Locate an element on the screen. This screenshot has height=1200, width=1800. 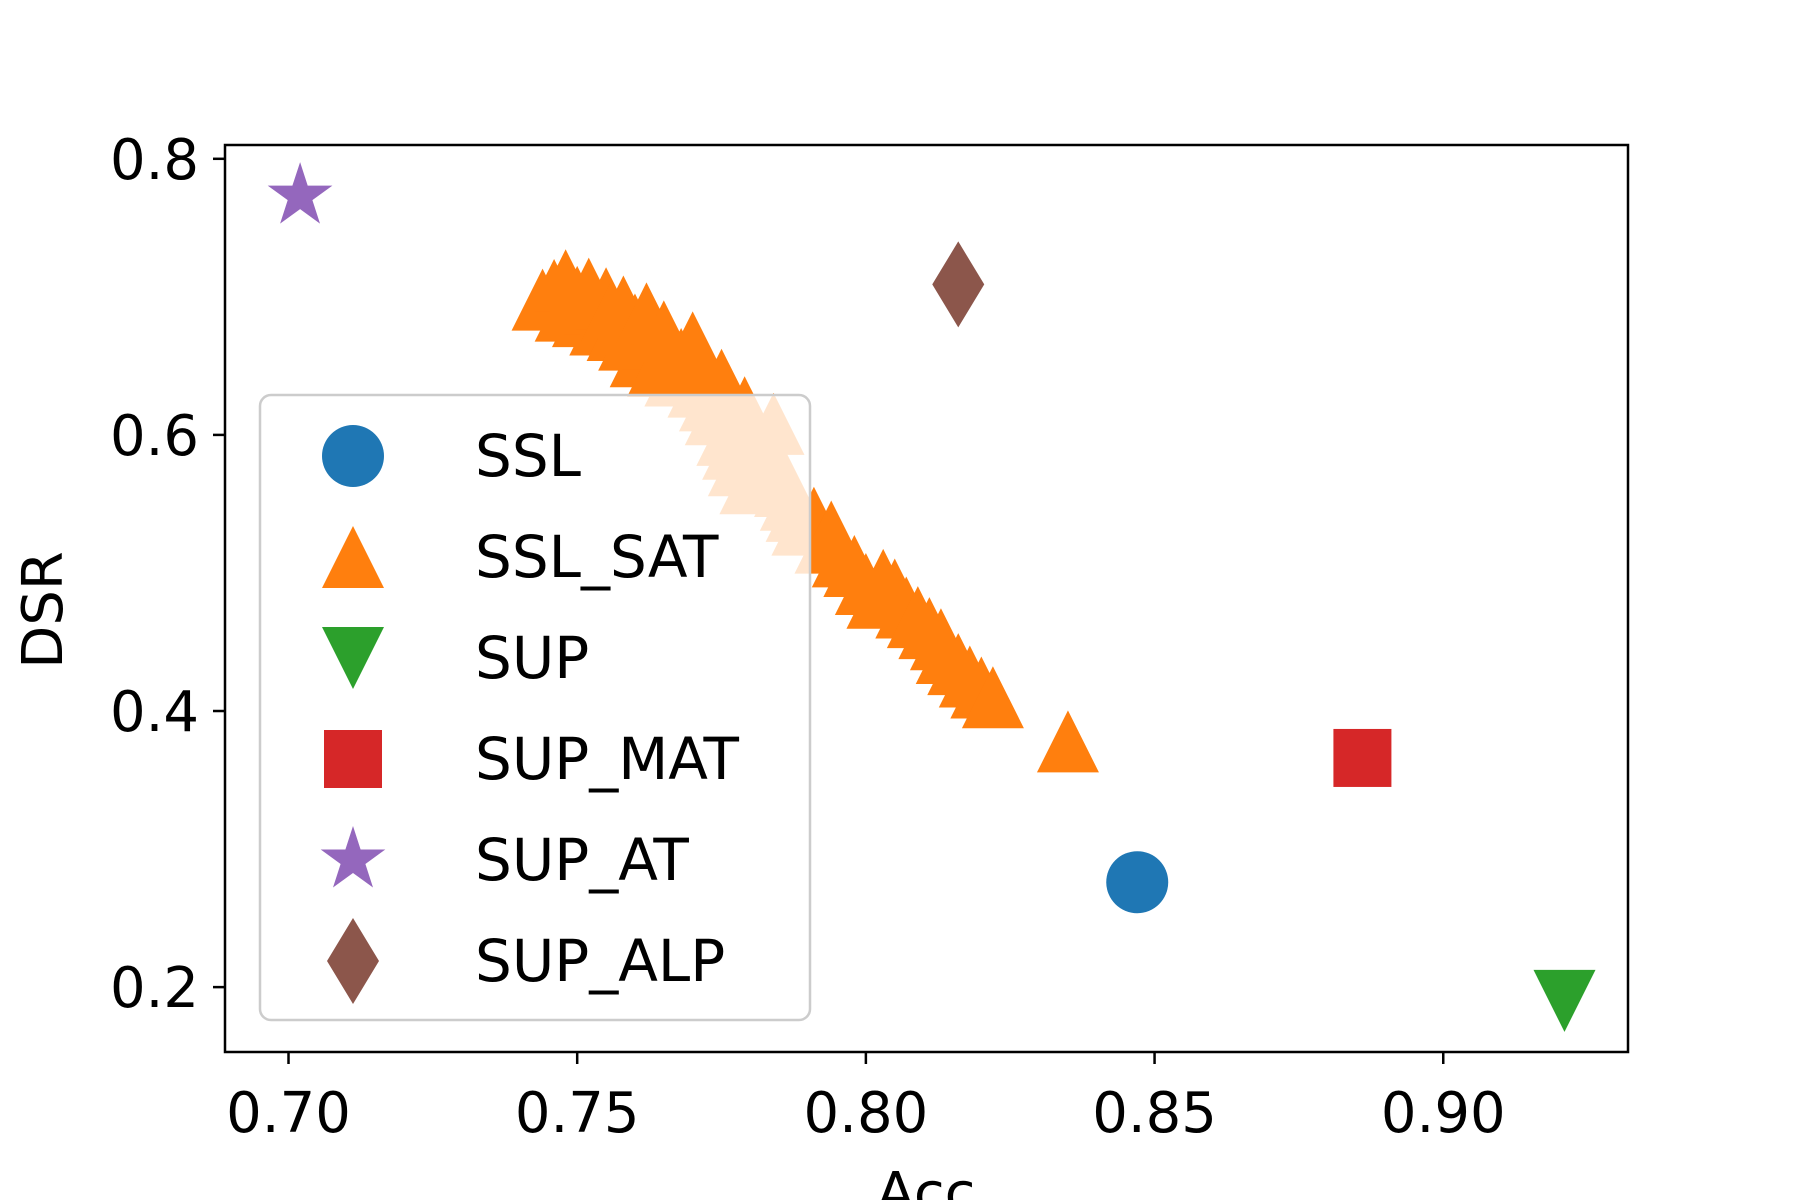
legend-marker-sup-alp is located at coordinates (353, 961).